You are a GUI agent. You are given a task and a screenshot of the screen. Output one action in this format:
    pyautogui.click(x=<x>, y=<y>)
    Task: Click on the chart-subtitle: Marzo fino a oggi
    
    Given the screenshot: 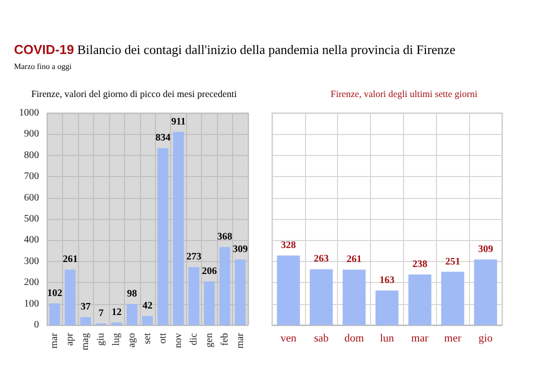 What is the action you would take?
    pyautogui.click(x=43, y=66)
    